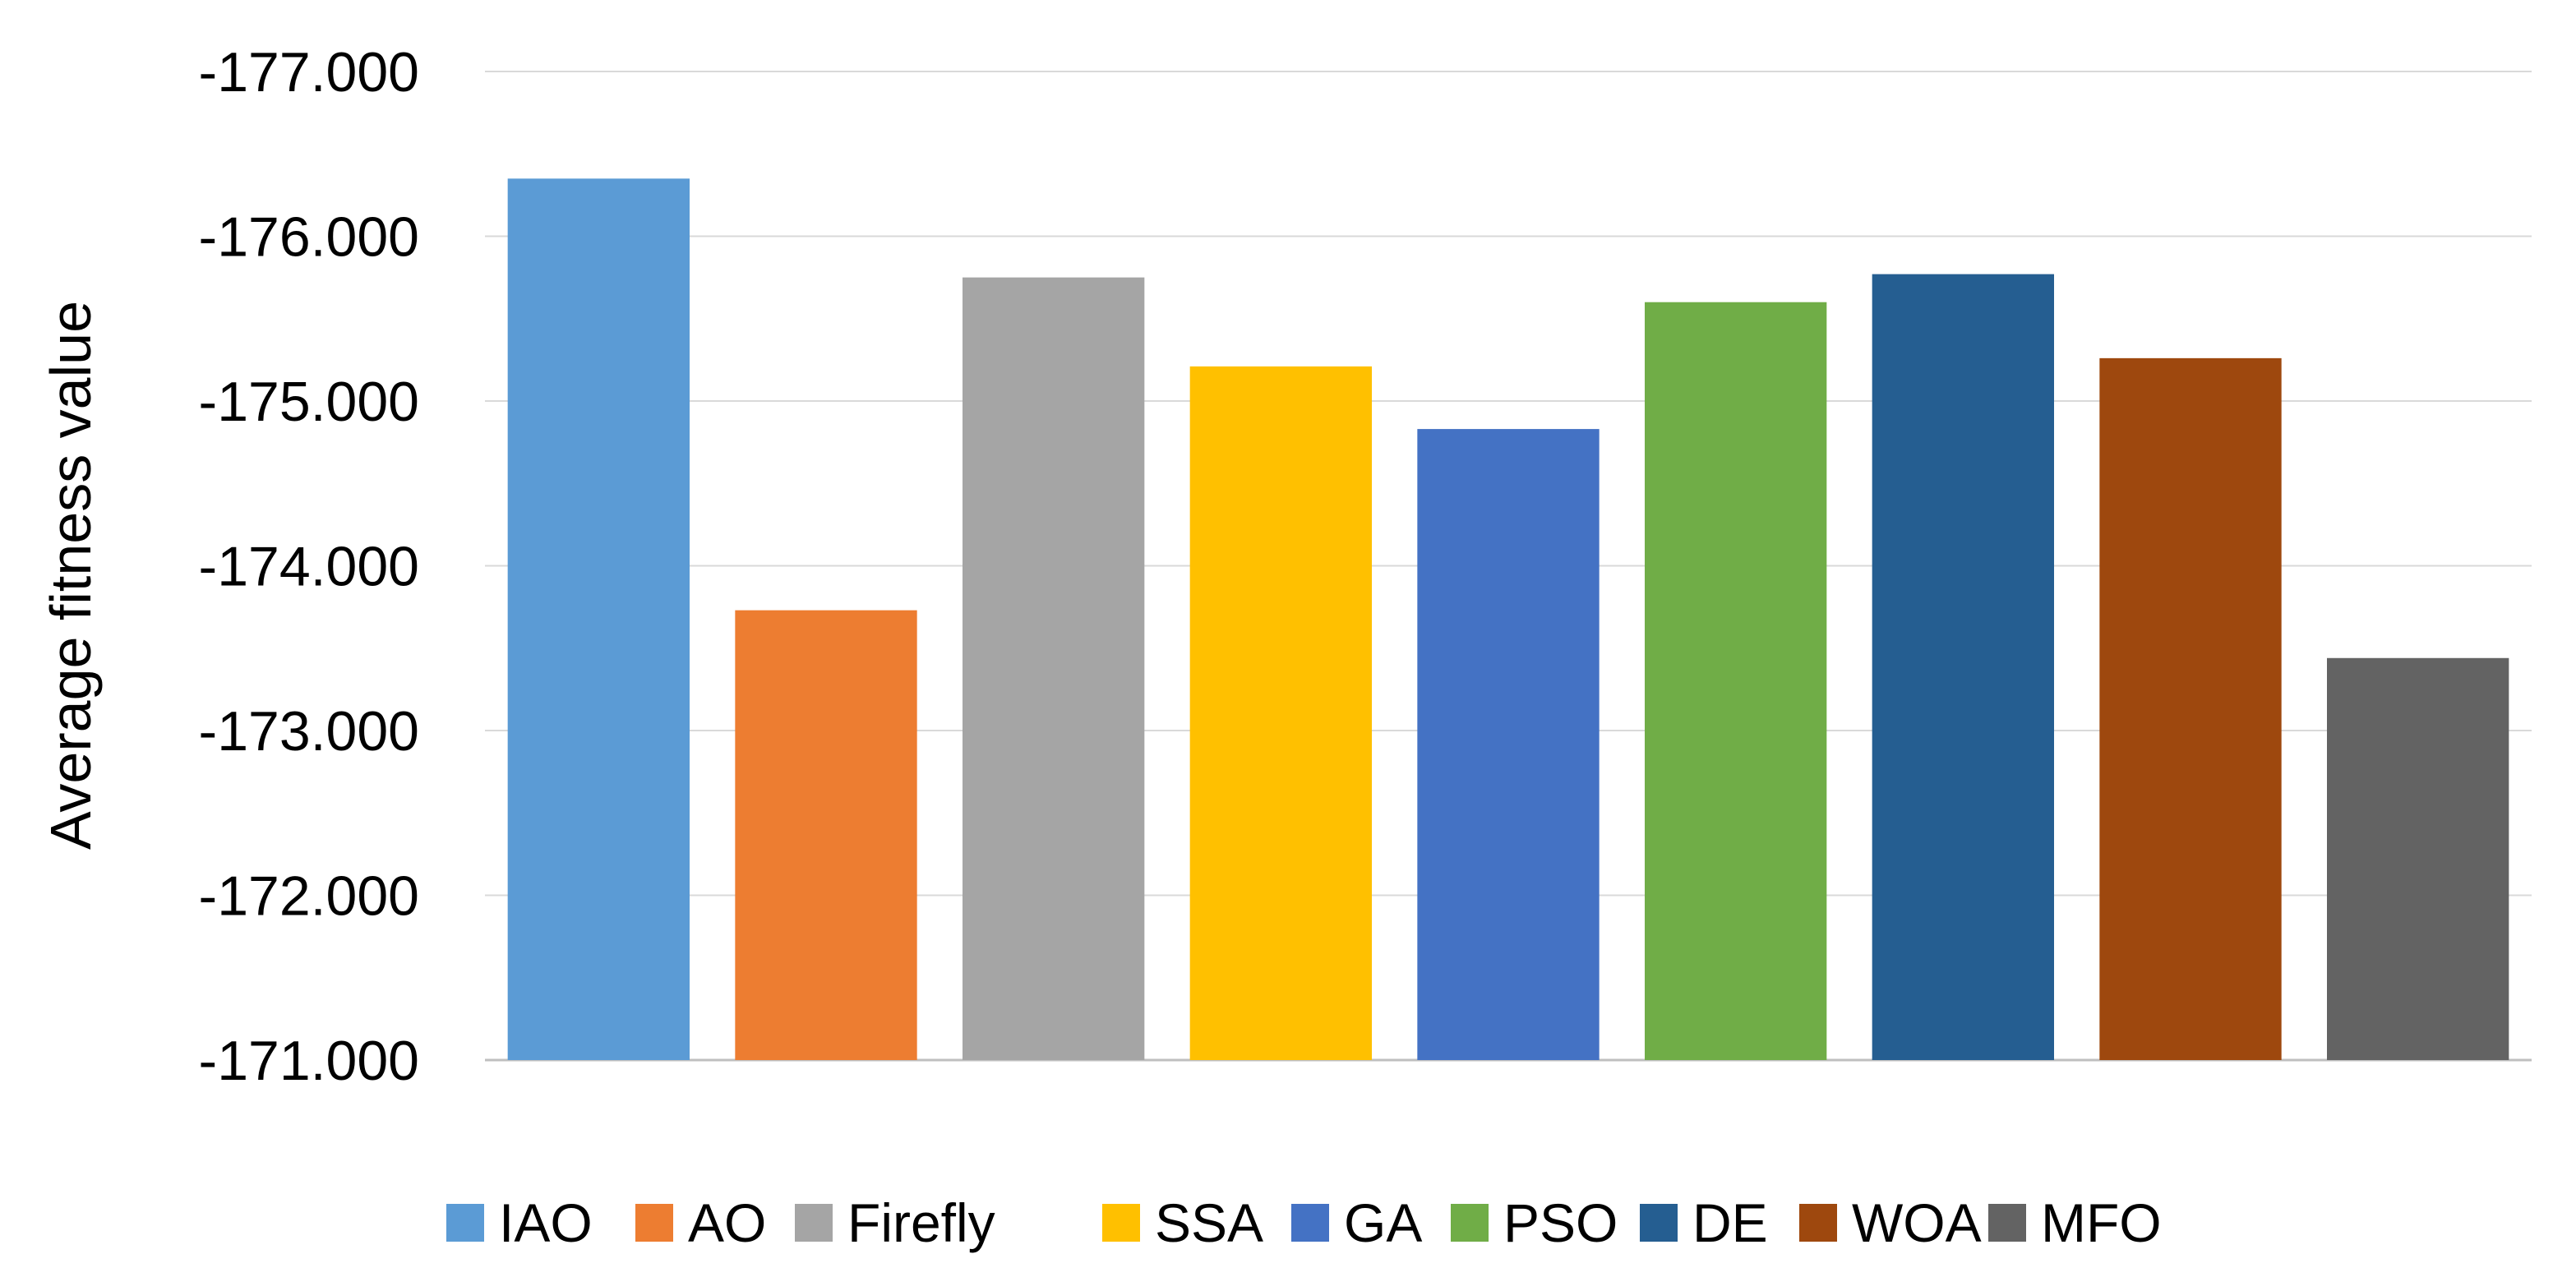  I want to click on legend-item-de: DE, so click(1704, 1222).